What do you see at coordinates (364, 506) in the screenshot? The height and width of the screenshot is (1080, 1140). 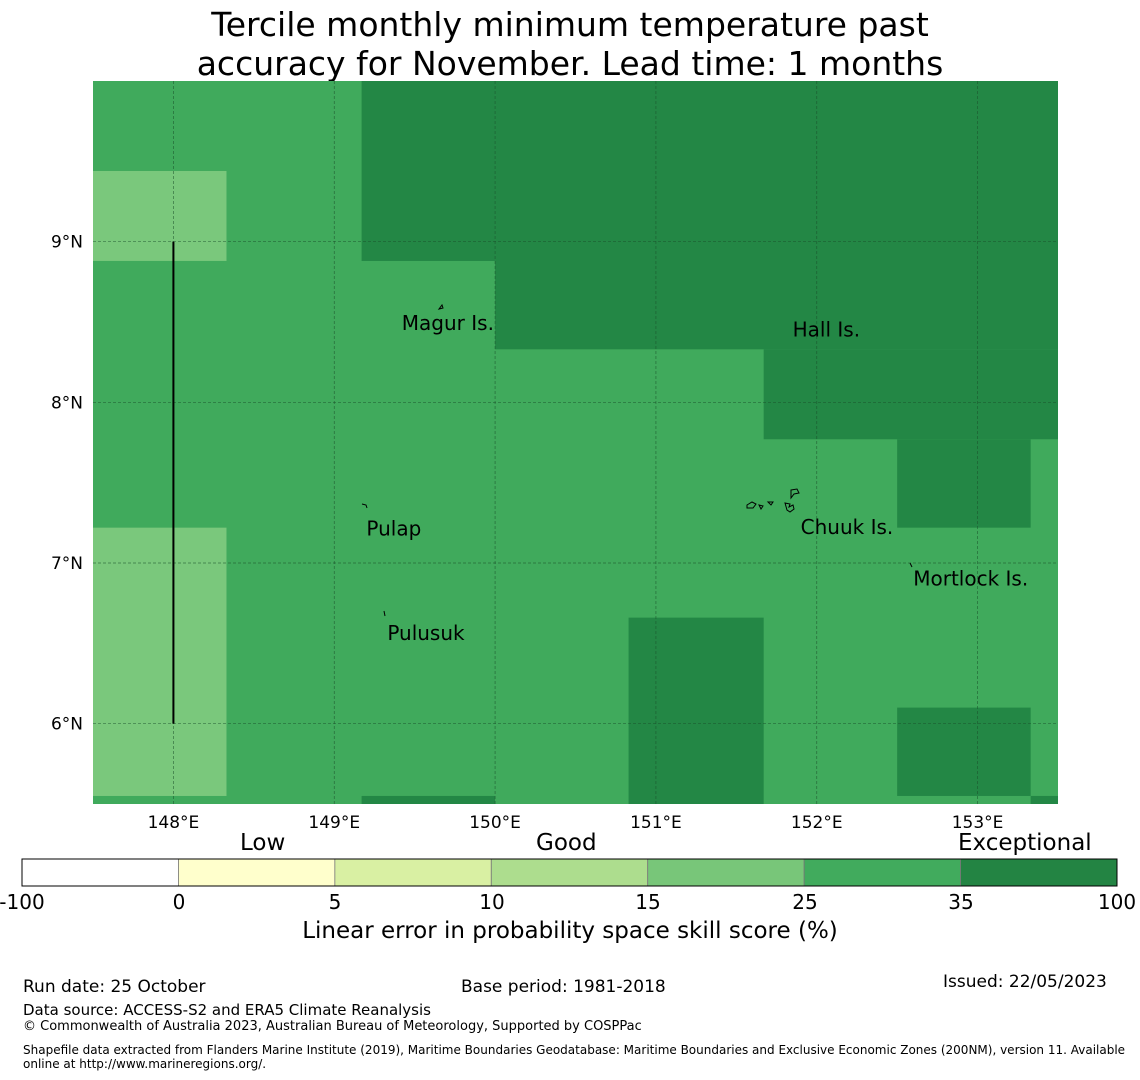 I see `pulap-island-shape` at bounding box center [364, 506].